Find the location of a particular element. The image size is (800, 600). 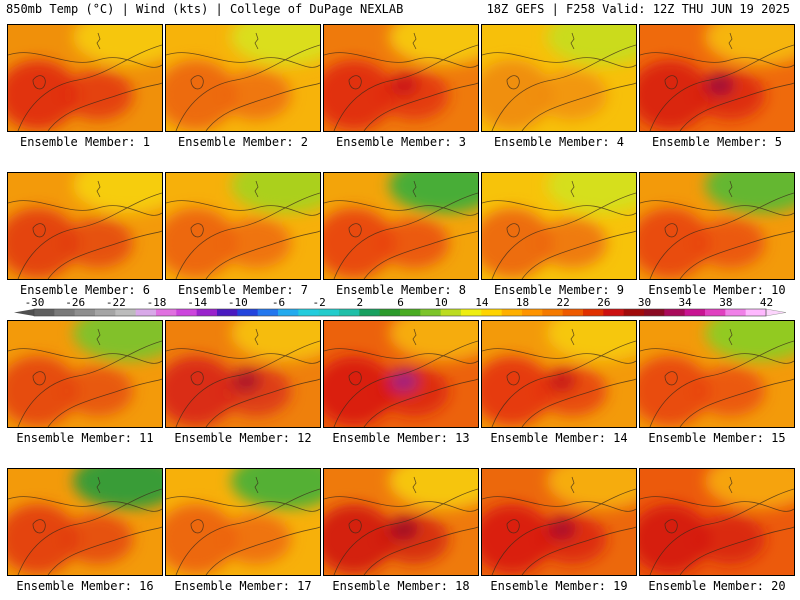

colorbar-tick-label: 26 is located at coordinates (603, 302).